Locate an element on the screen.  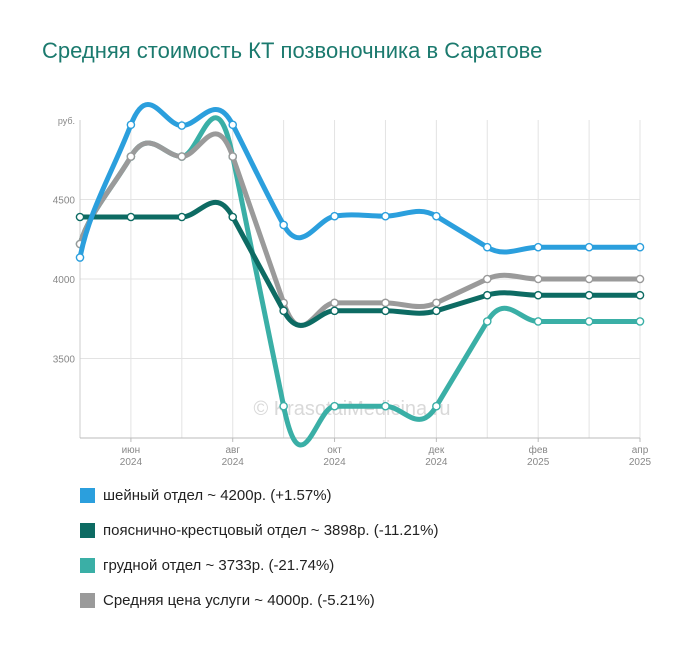
legend-item: грудной отдел ~ 3733р. (-21.74%) is located at coordinates (360, 565).